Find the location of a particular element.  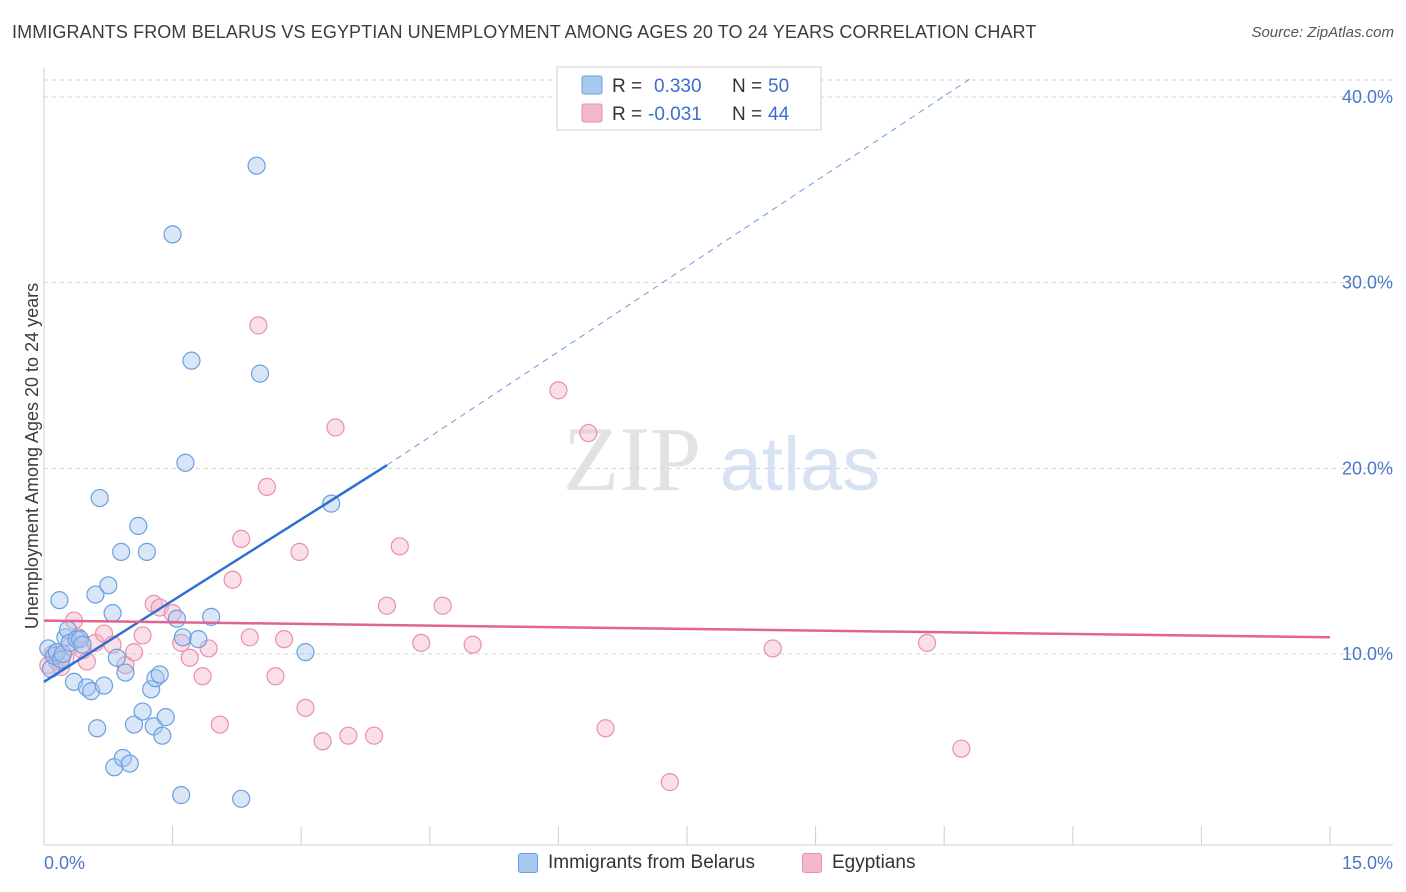

x-tick-label-min: 0.0% is located at coordinates (64, 863).